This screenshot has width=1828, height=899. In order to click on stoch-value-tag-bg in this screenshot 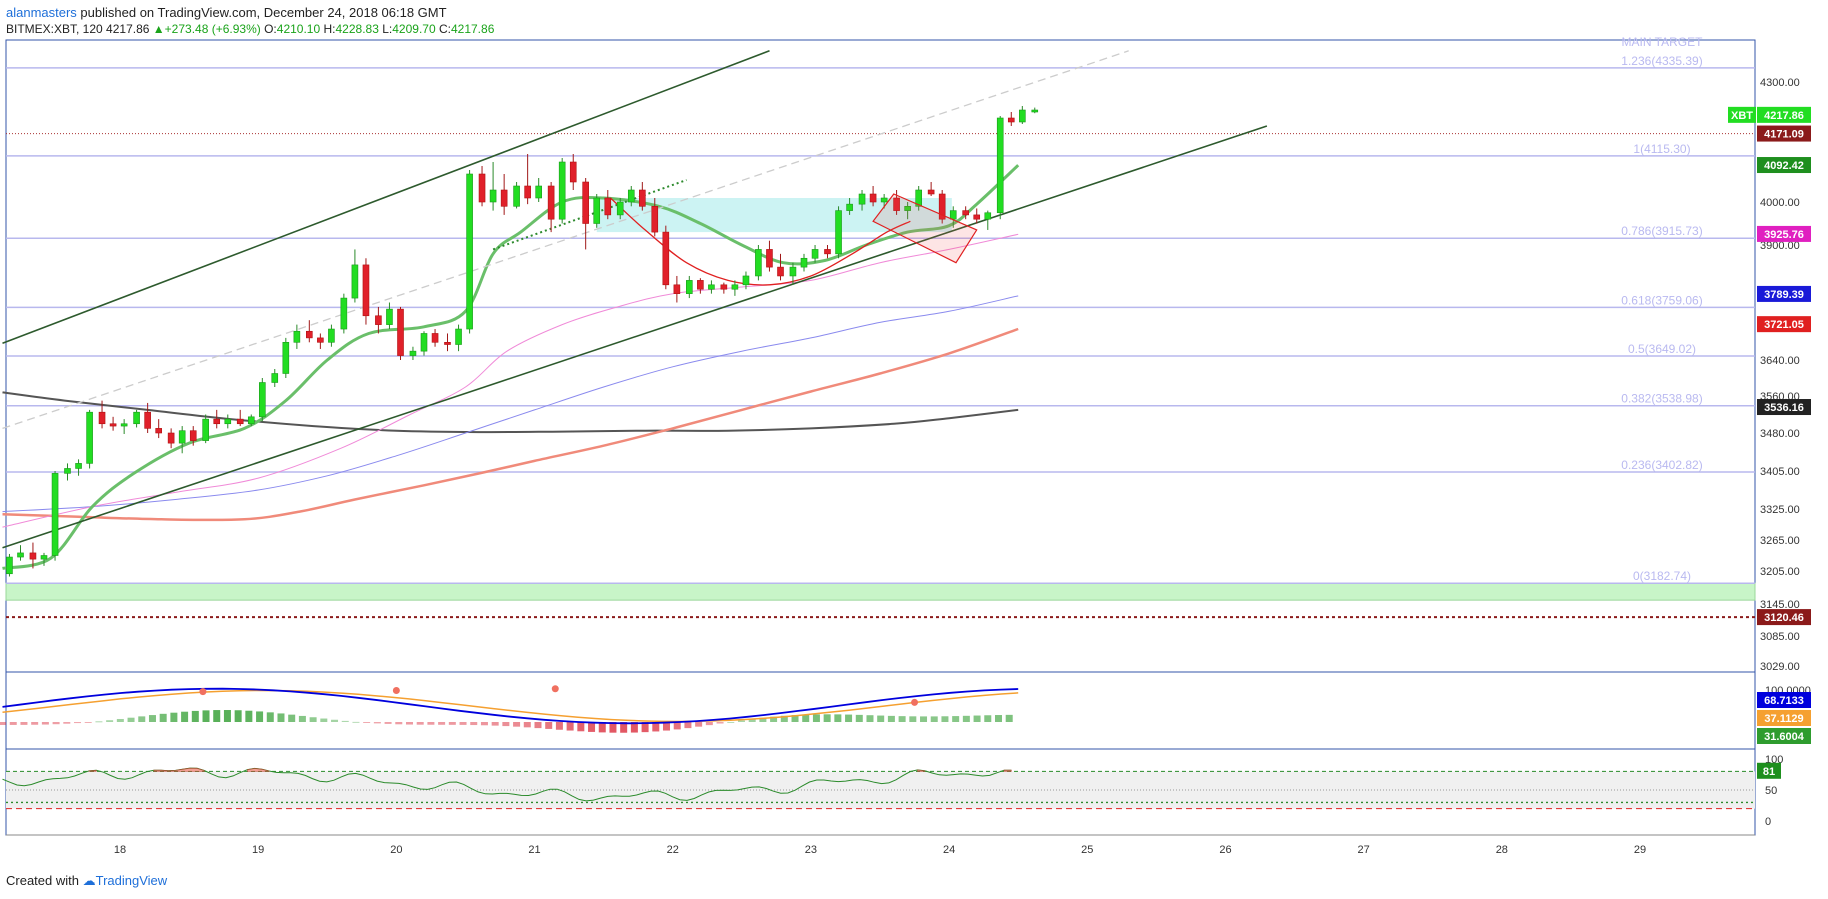, I will do `click(1784, 718)`.